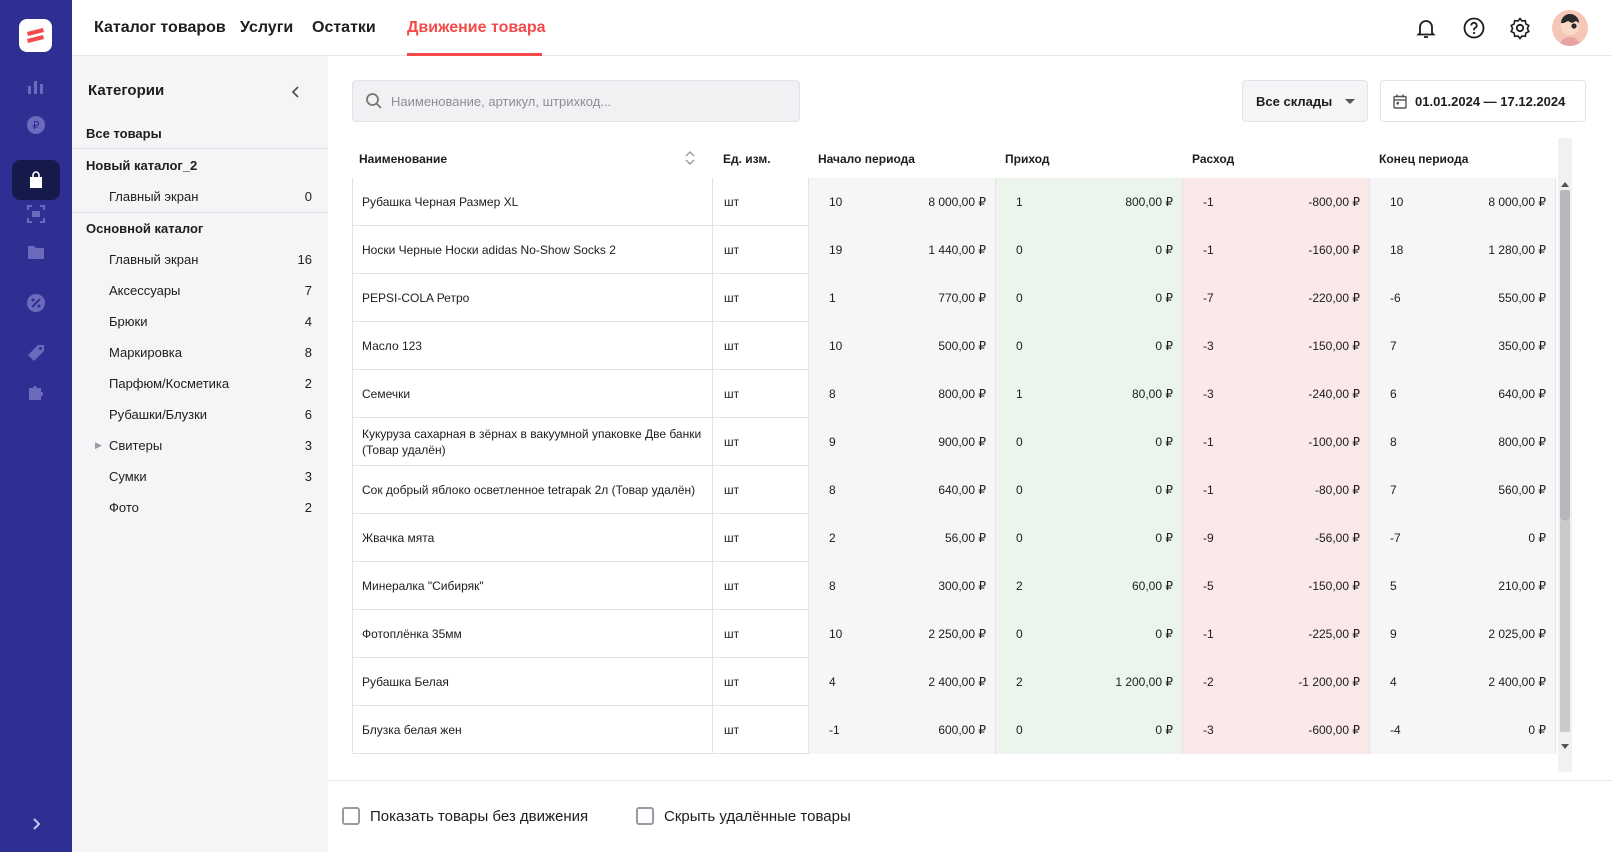 This screenshot has width=1612, height=852. I want to click on scrollbar-thumb, so click(1565, 355).